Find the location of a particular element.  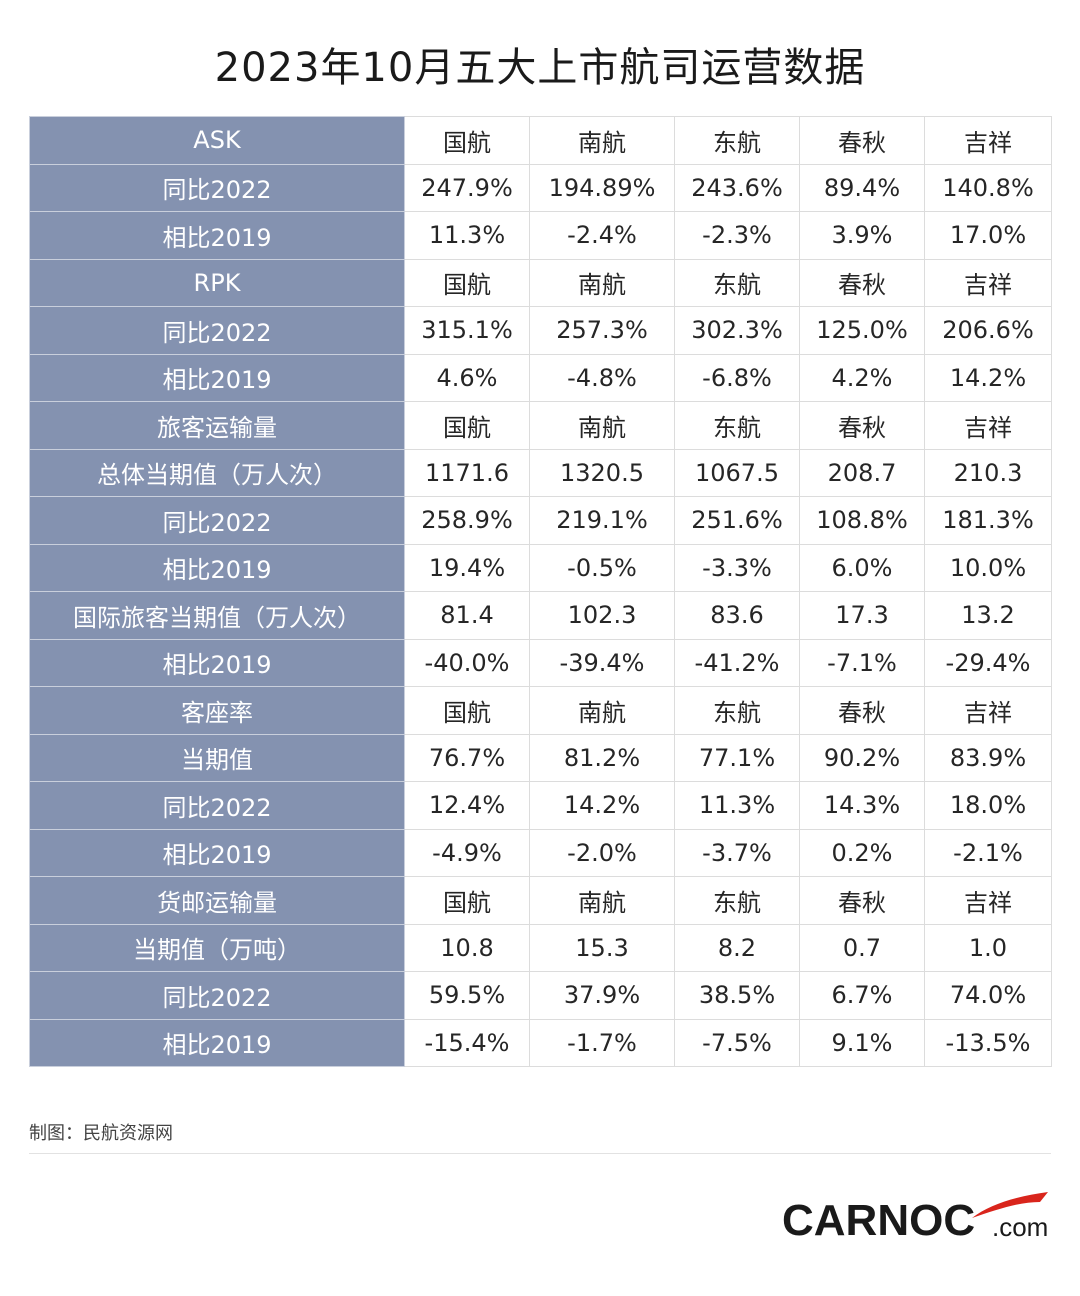

table-cell: 181.3% is located at coordinates (988, 520).